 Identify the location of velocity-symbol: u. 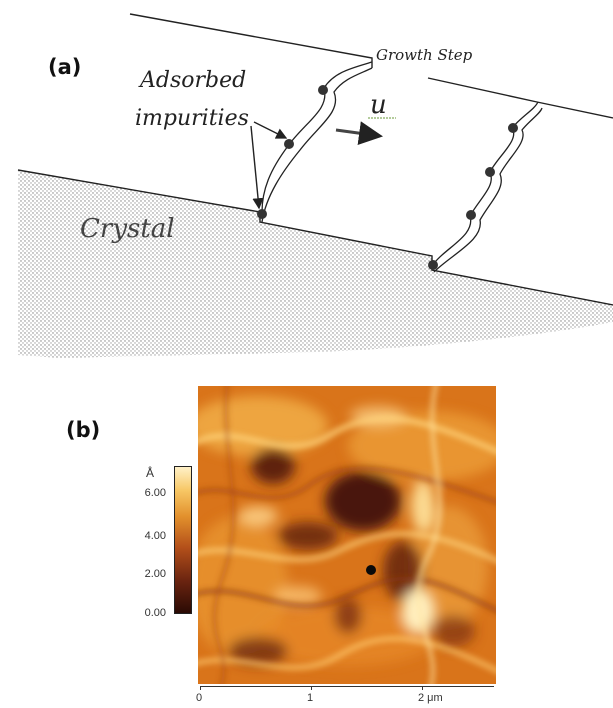
(378, 105).